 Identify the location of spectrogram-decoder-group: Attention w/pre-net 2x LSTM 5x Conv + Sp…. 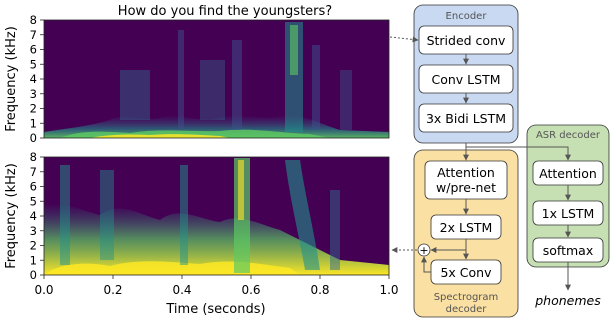
(466, 230).